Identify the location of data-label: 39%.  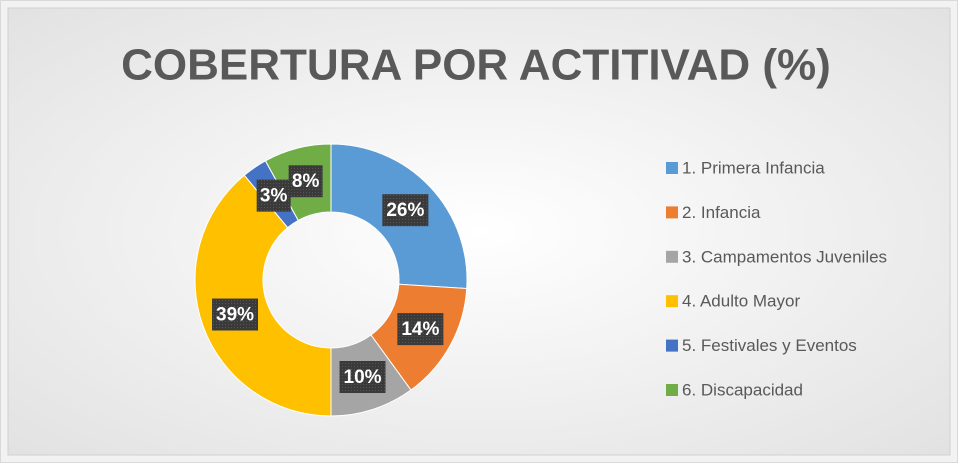
(235, 315).